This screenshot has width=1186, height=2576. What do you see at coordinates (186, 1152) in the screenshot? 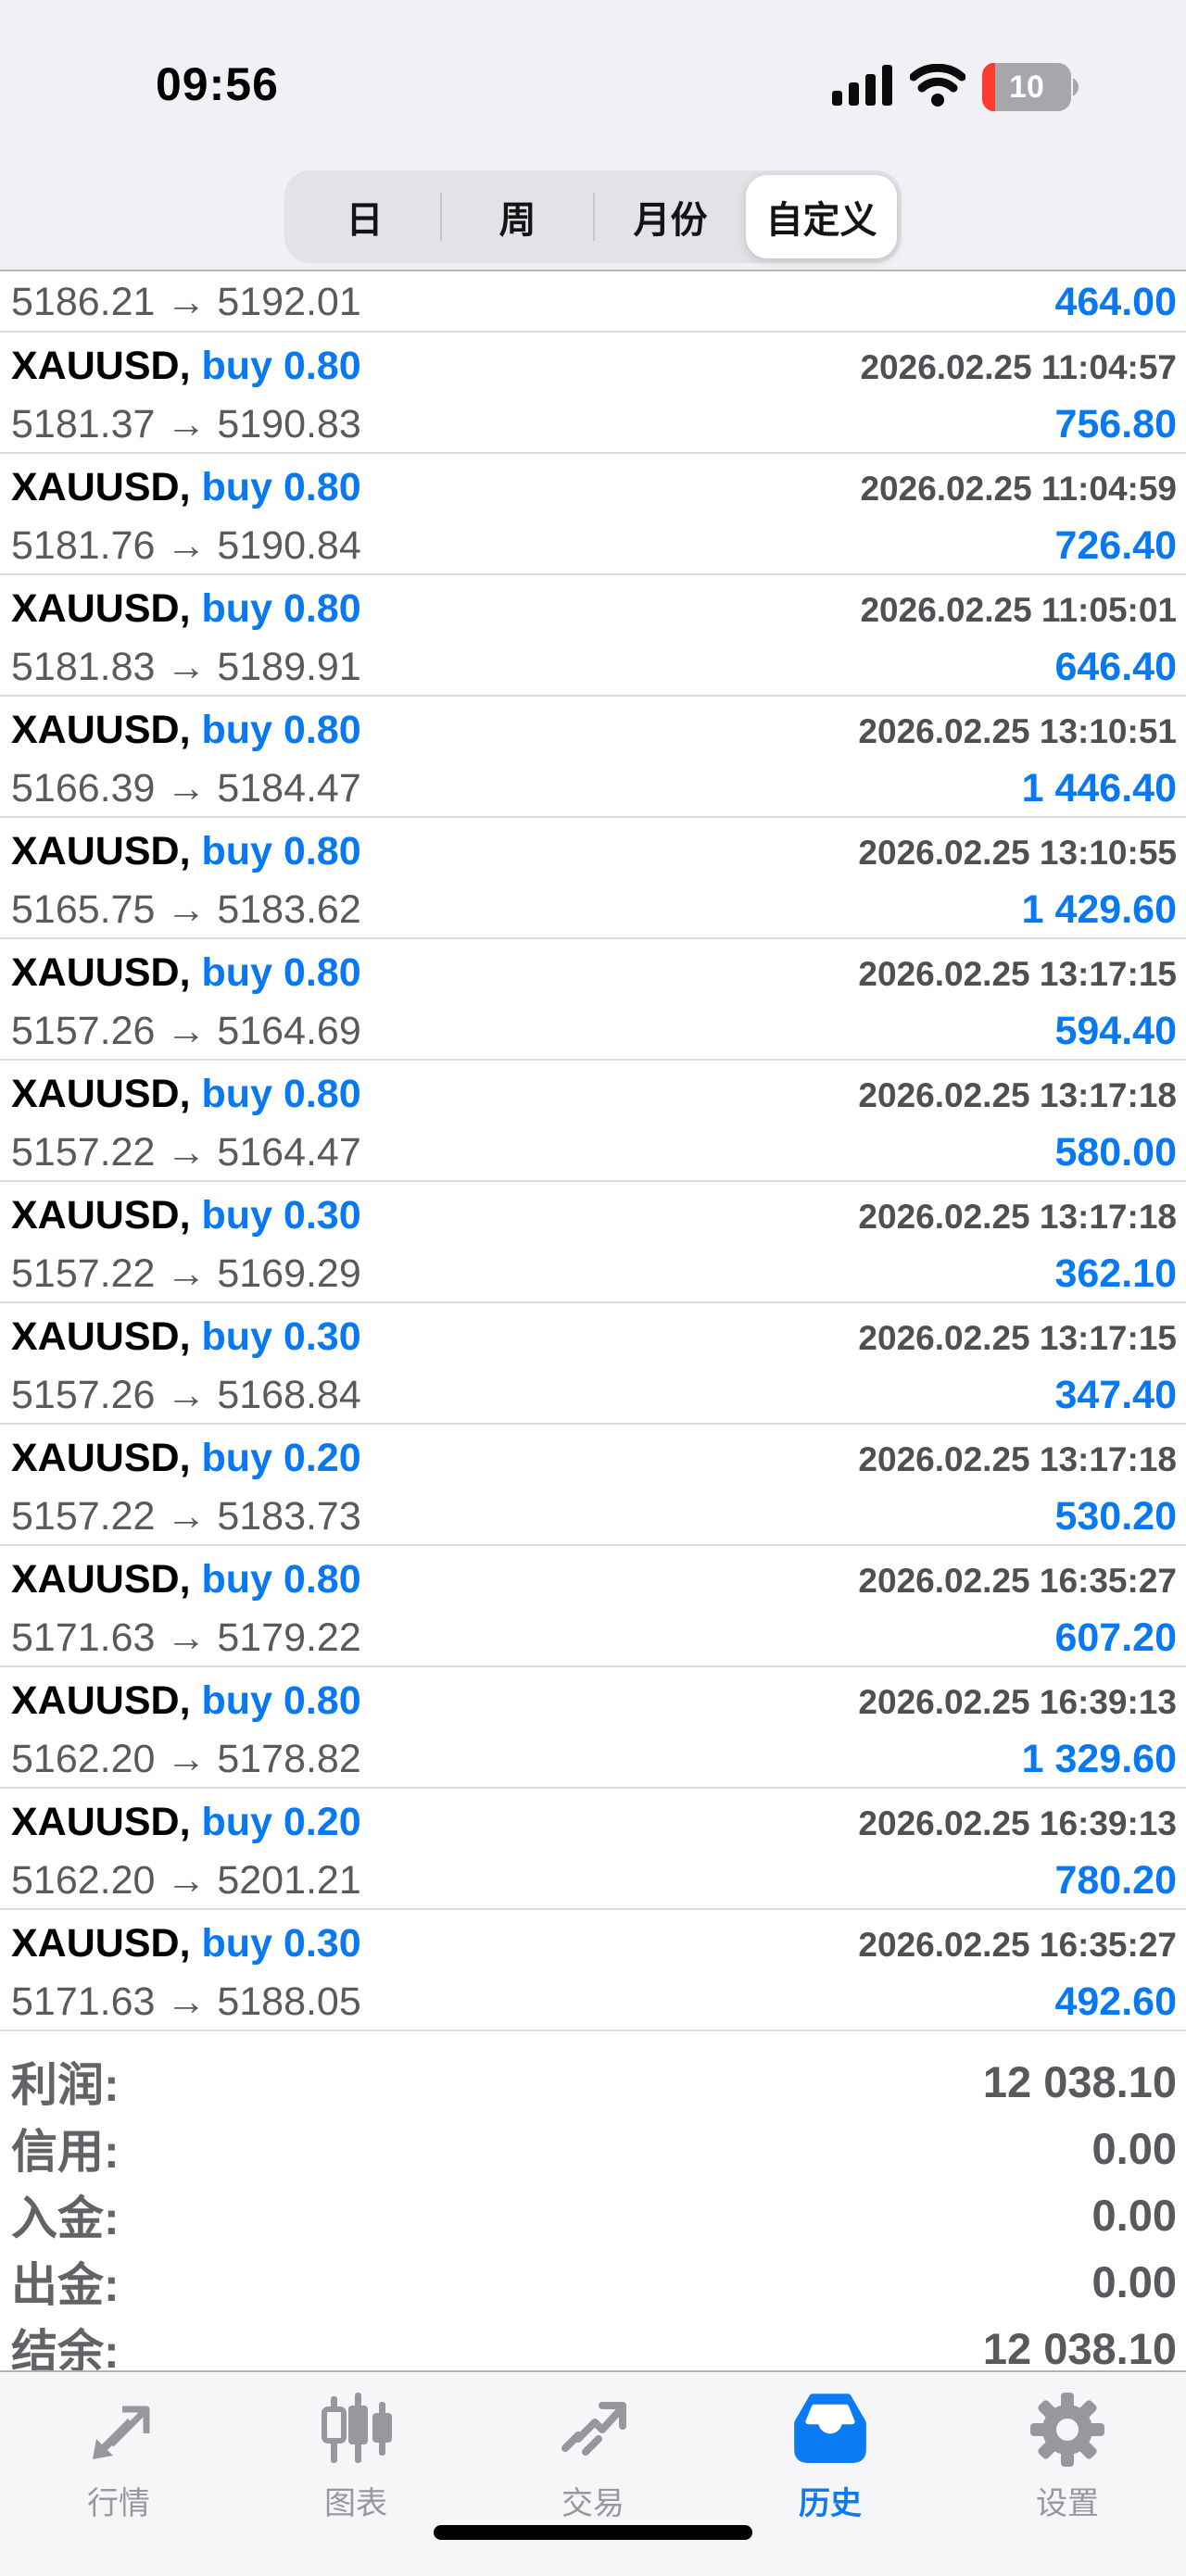
I see `entry-prices: 5157.22 → 5164.47` at bounding box center [186, 1152].